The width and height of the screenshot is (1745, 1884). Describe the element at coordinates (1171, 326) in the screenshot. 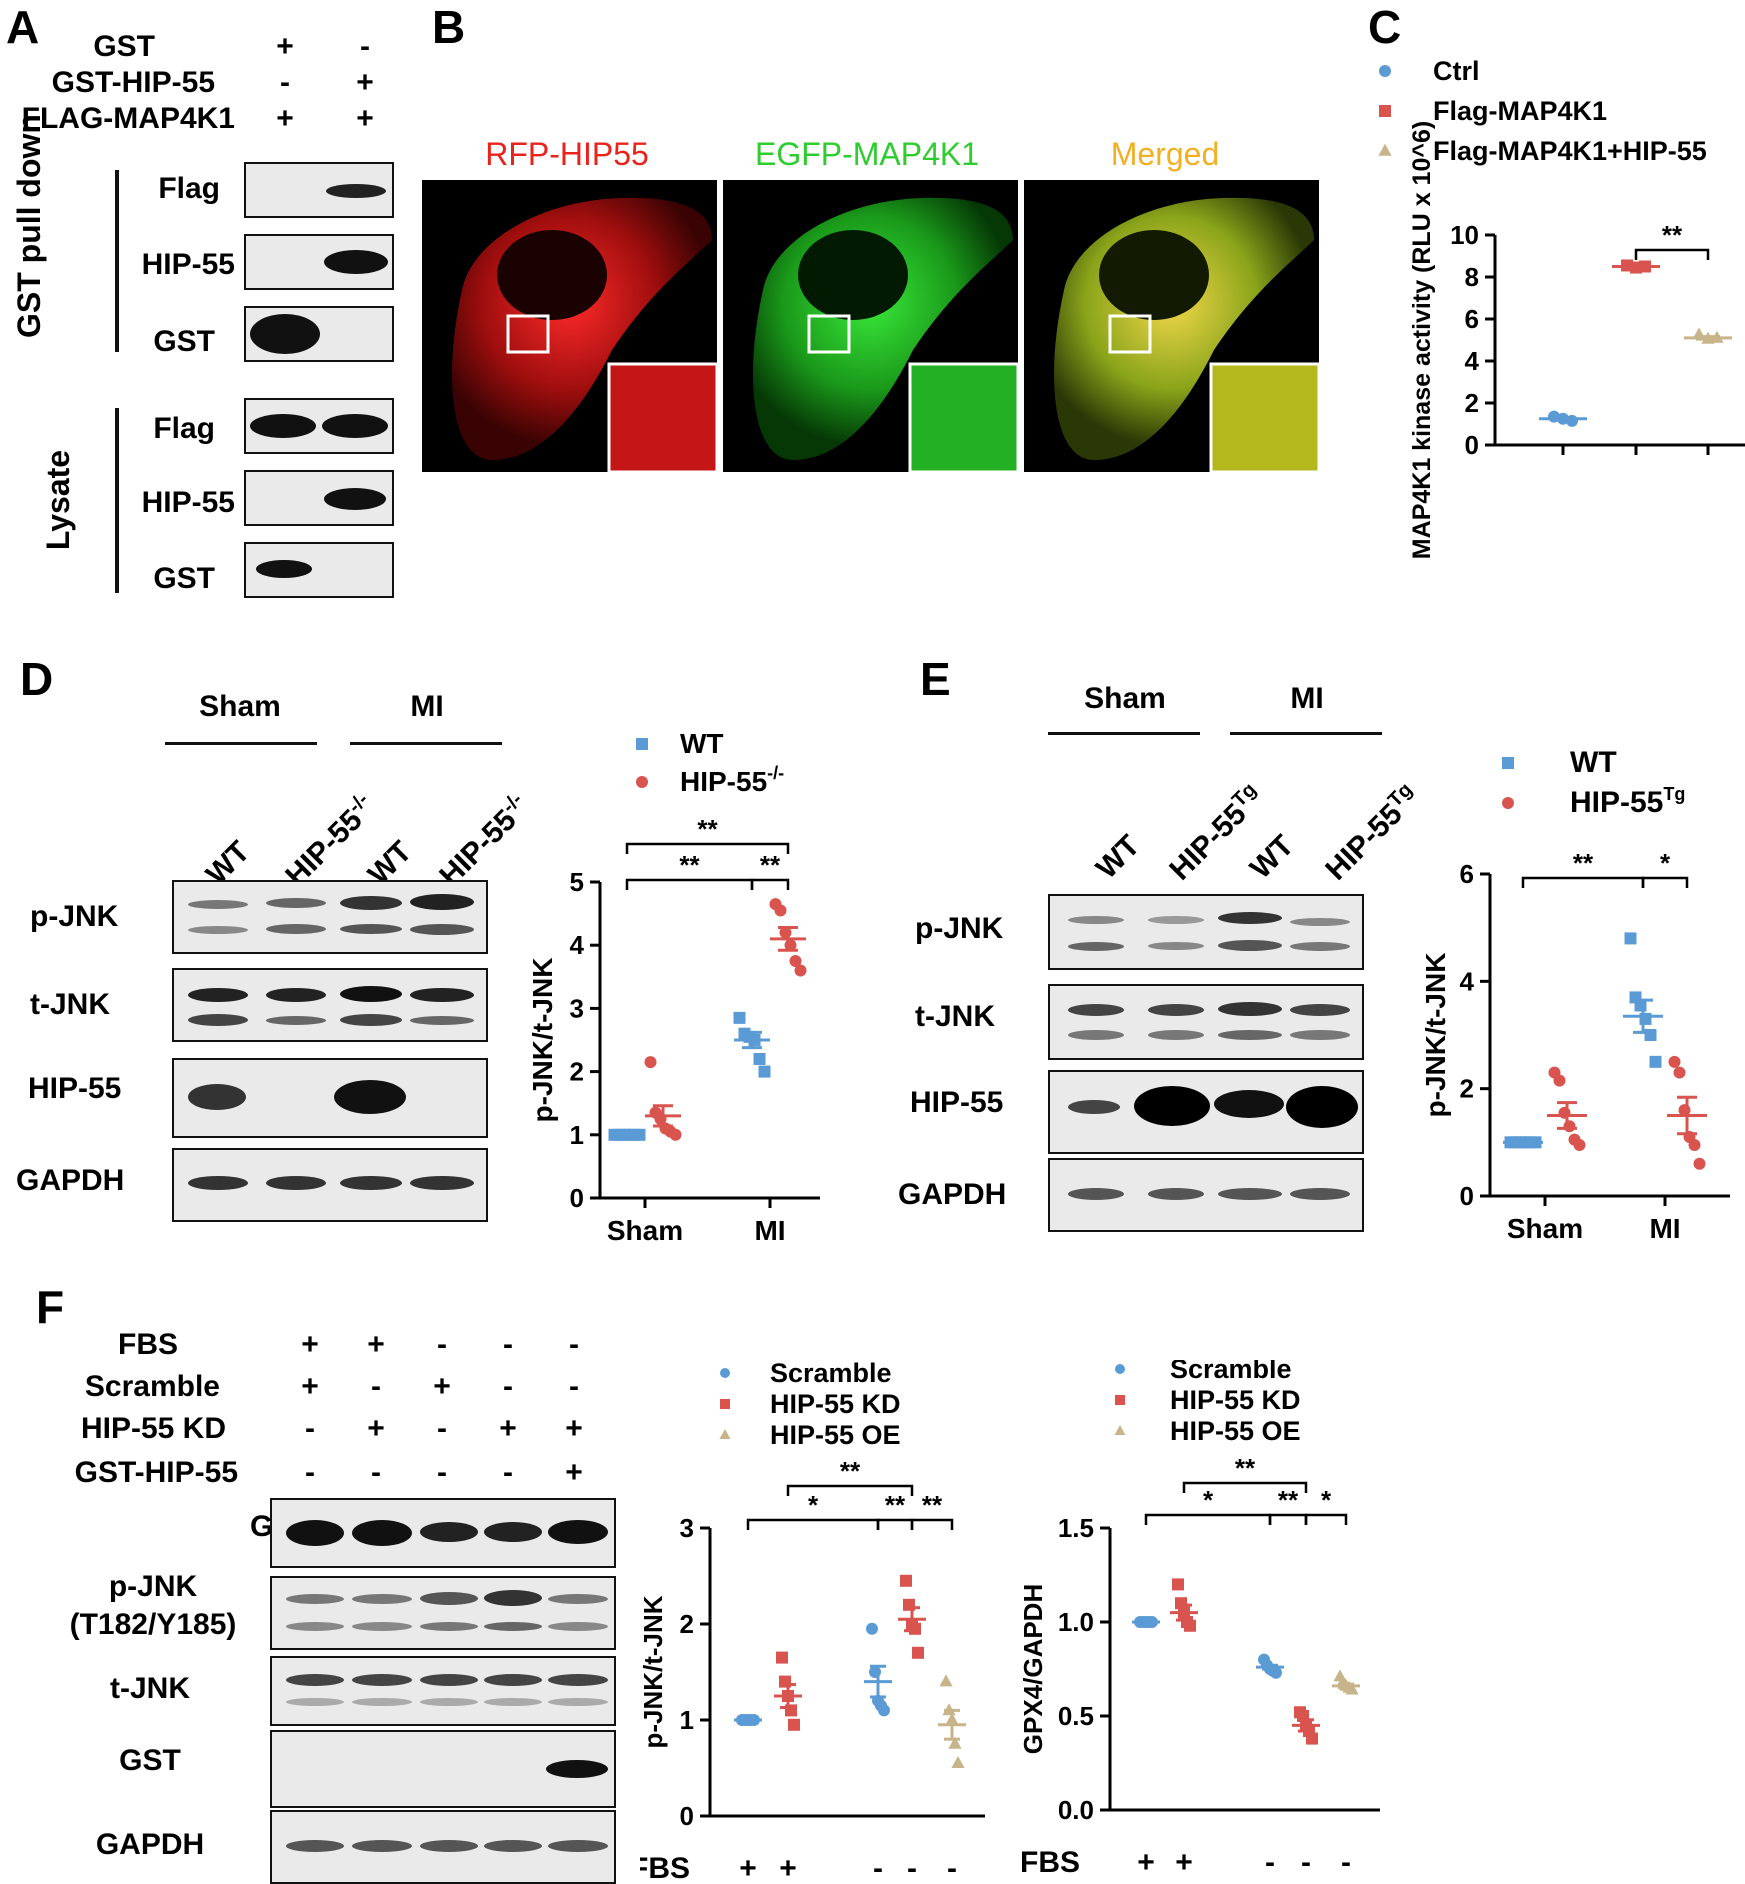

I see `micrograph-merged` at that location.